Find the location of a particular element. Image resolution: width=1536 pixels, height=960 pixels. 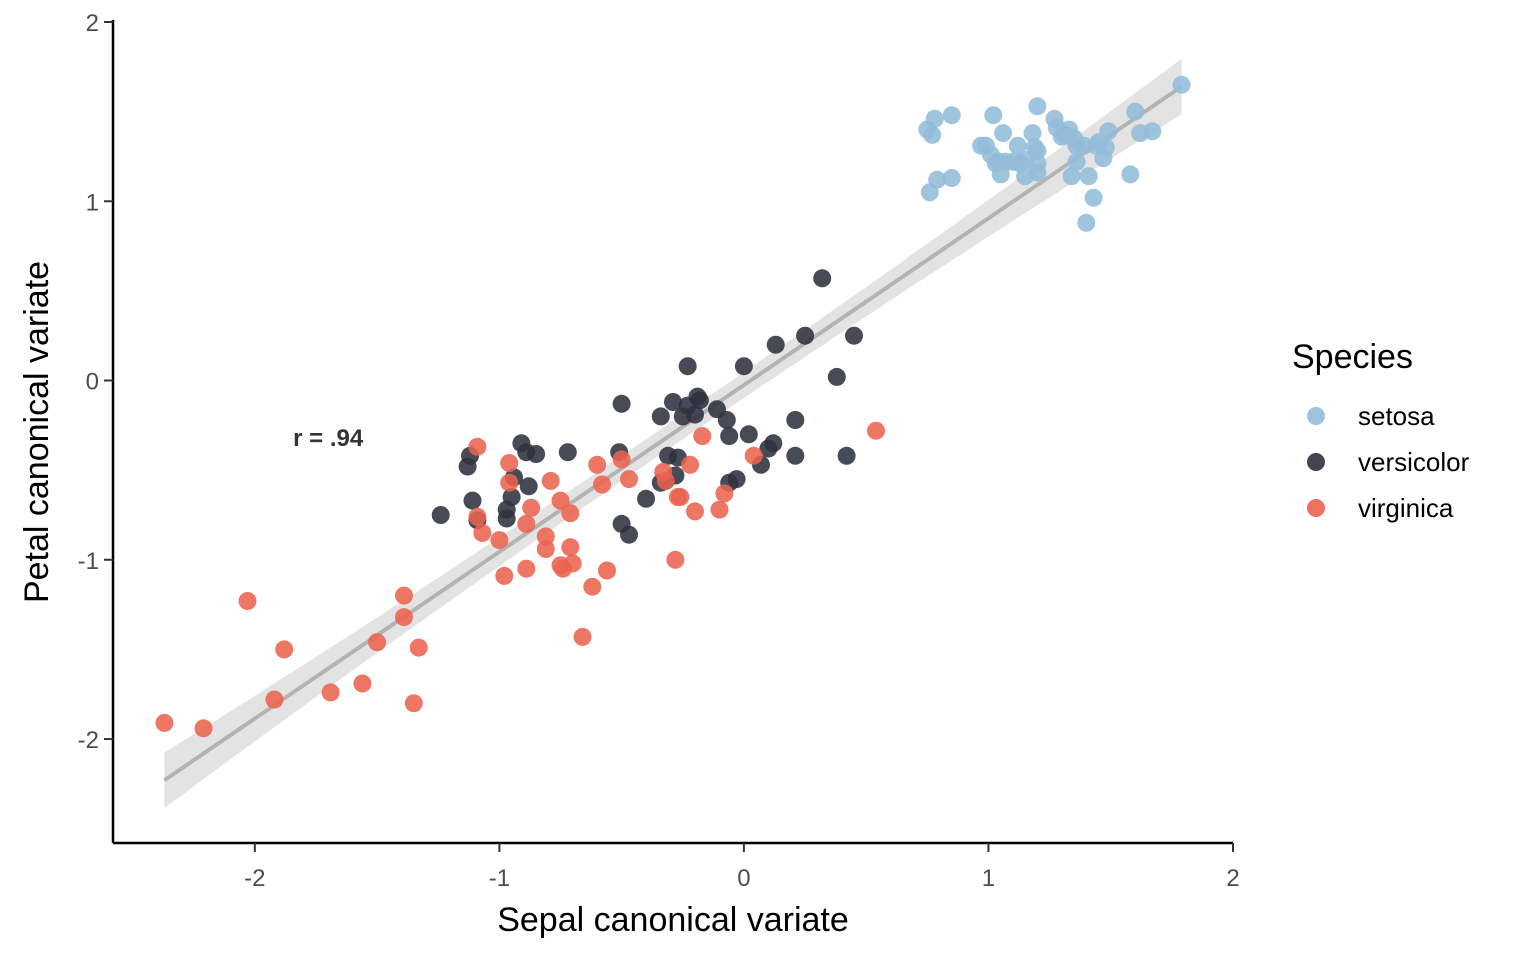

x-tick-label: 1 is located at coordinates (988, 878).